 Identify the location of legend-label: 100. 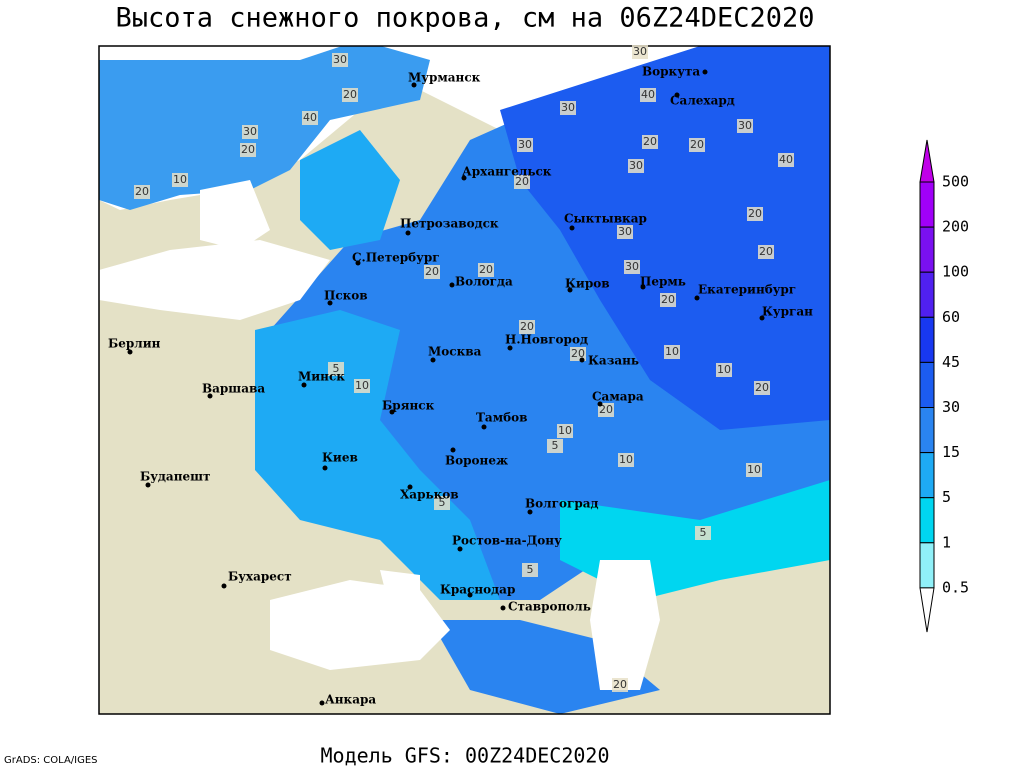
(955, 272).